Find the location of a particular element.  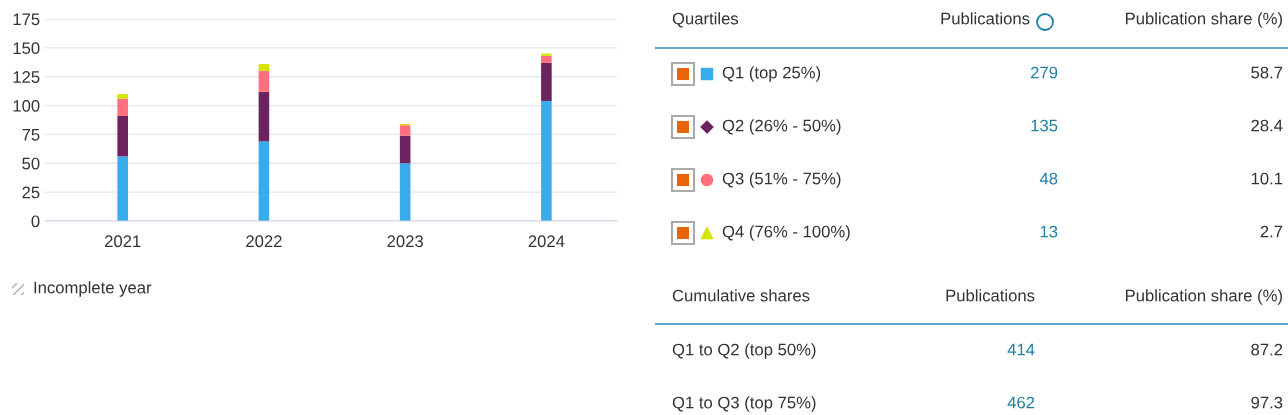

text: 414 is located at coordinates (1021, 349).